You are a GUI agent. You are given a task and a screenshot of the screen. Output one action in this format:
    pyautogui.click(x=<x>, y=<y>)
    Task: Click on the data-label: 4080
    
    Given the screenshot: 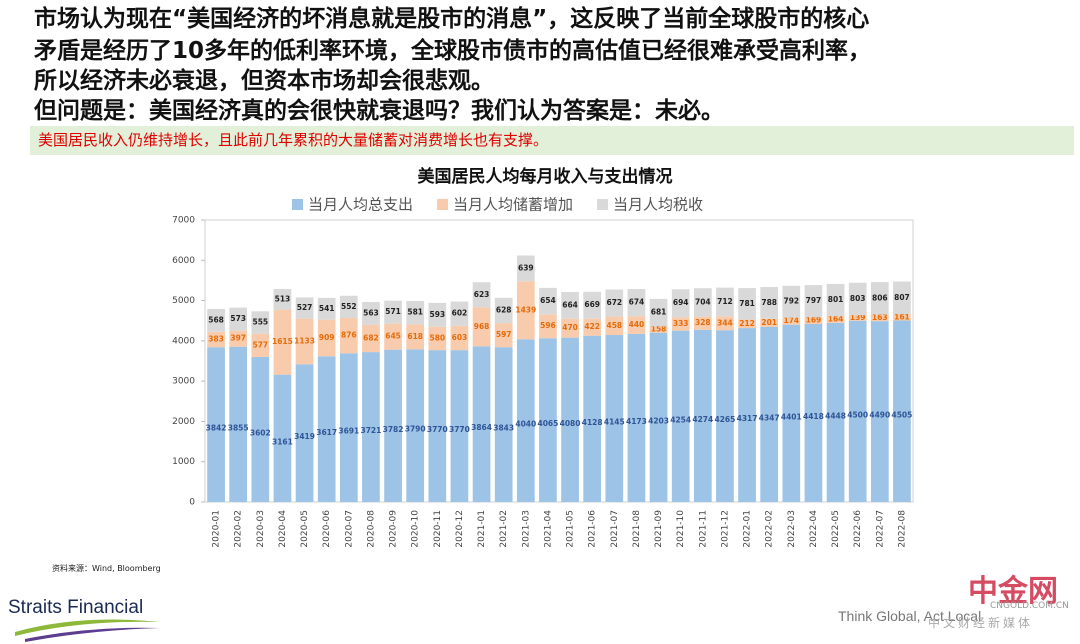 What is the action you would take?
    pyautogui.click(x=570, y=423)
    